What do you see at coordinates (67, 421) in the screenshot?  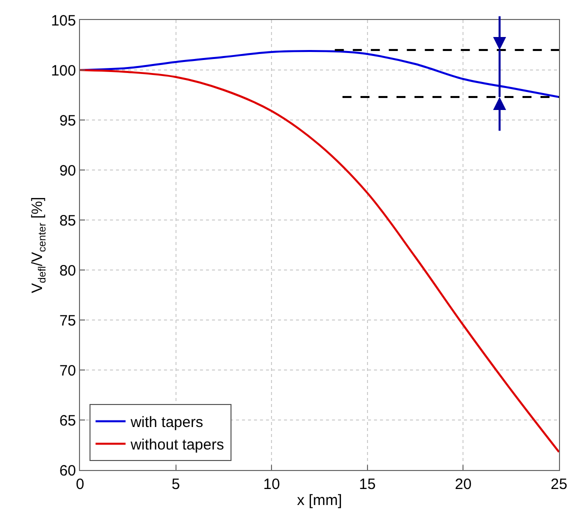 I see `y-tick-label: 65` at bounding box center [67, 421].